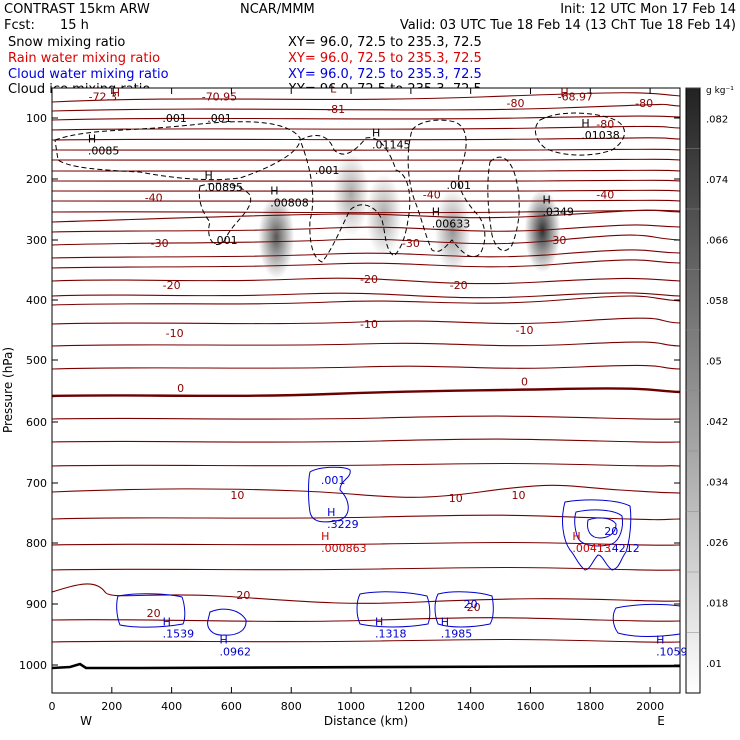 The image size is (740, 740). Describe the element at coordinates (344, 548) in the screenshot. I see `extremum-value-label: .000863` at that location.